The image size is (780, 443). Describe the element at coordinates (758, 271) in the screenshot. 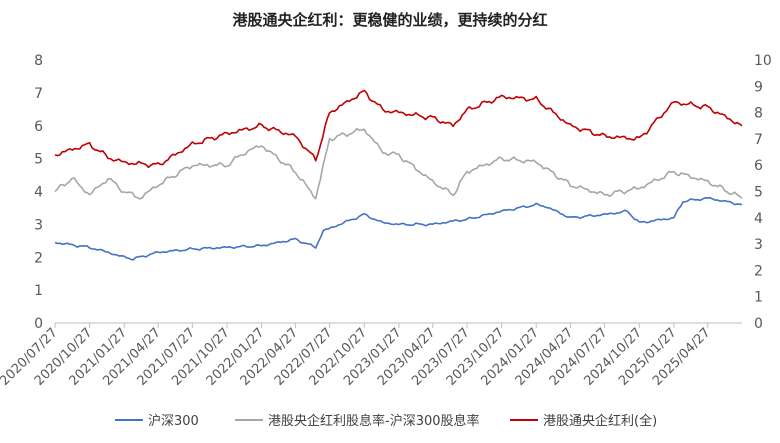

I see `y-right-tick-label: 2` at that location.